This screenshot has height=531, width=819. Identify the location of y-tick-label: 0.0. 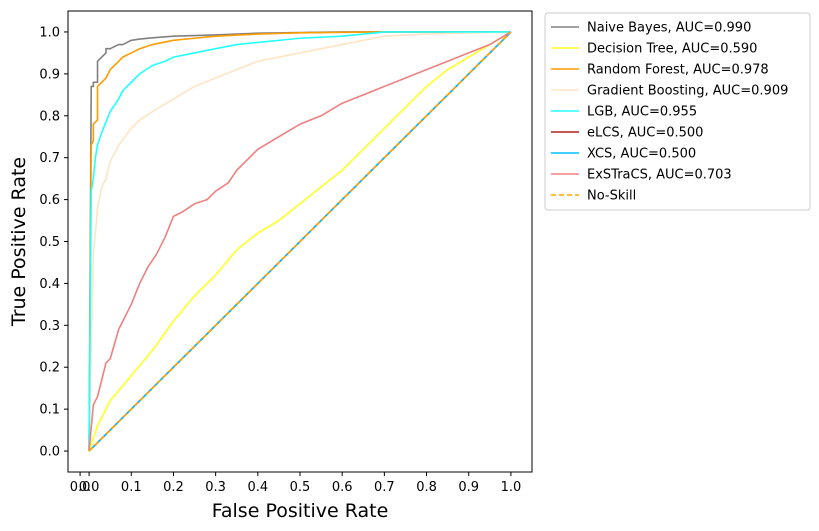
(49, 452).